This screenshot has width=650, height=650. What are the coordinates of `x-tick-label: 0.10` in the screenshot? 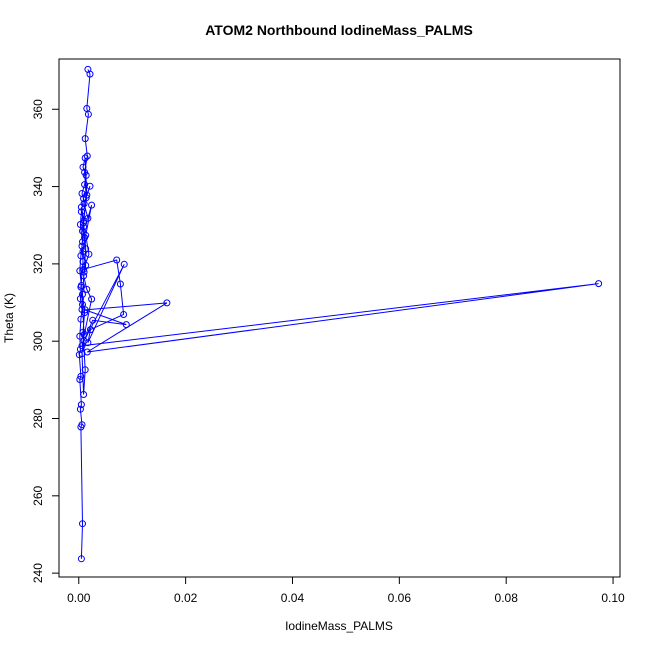 It's located at (613, 598).